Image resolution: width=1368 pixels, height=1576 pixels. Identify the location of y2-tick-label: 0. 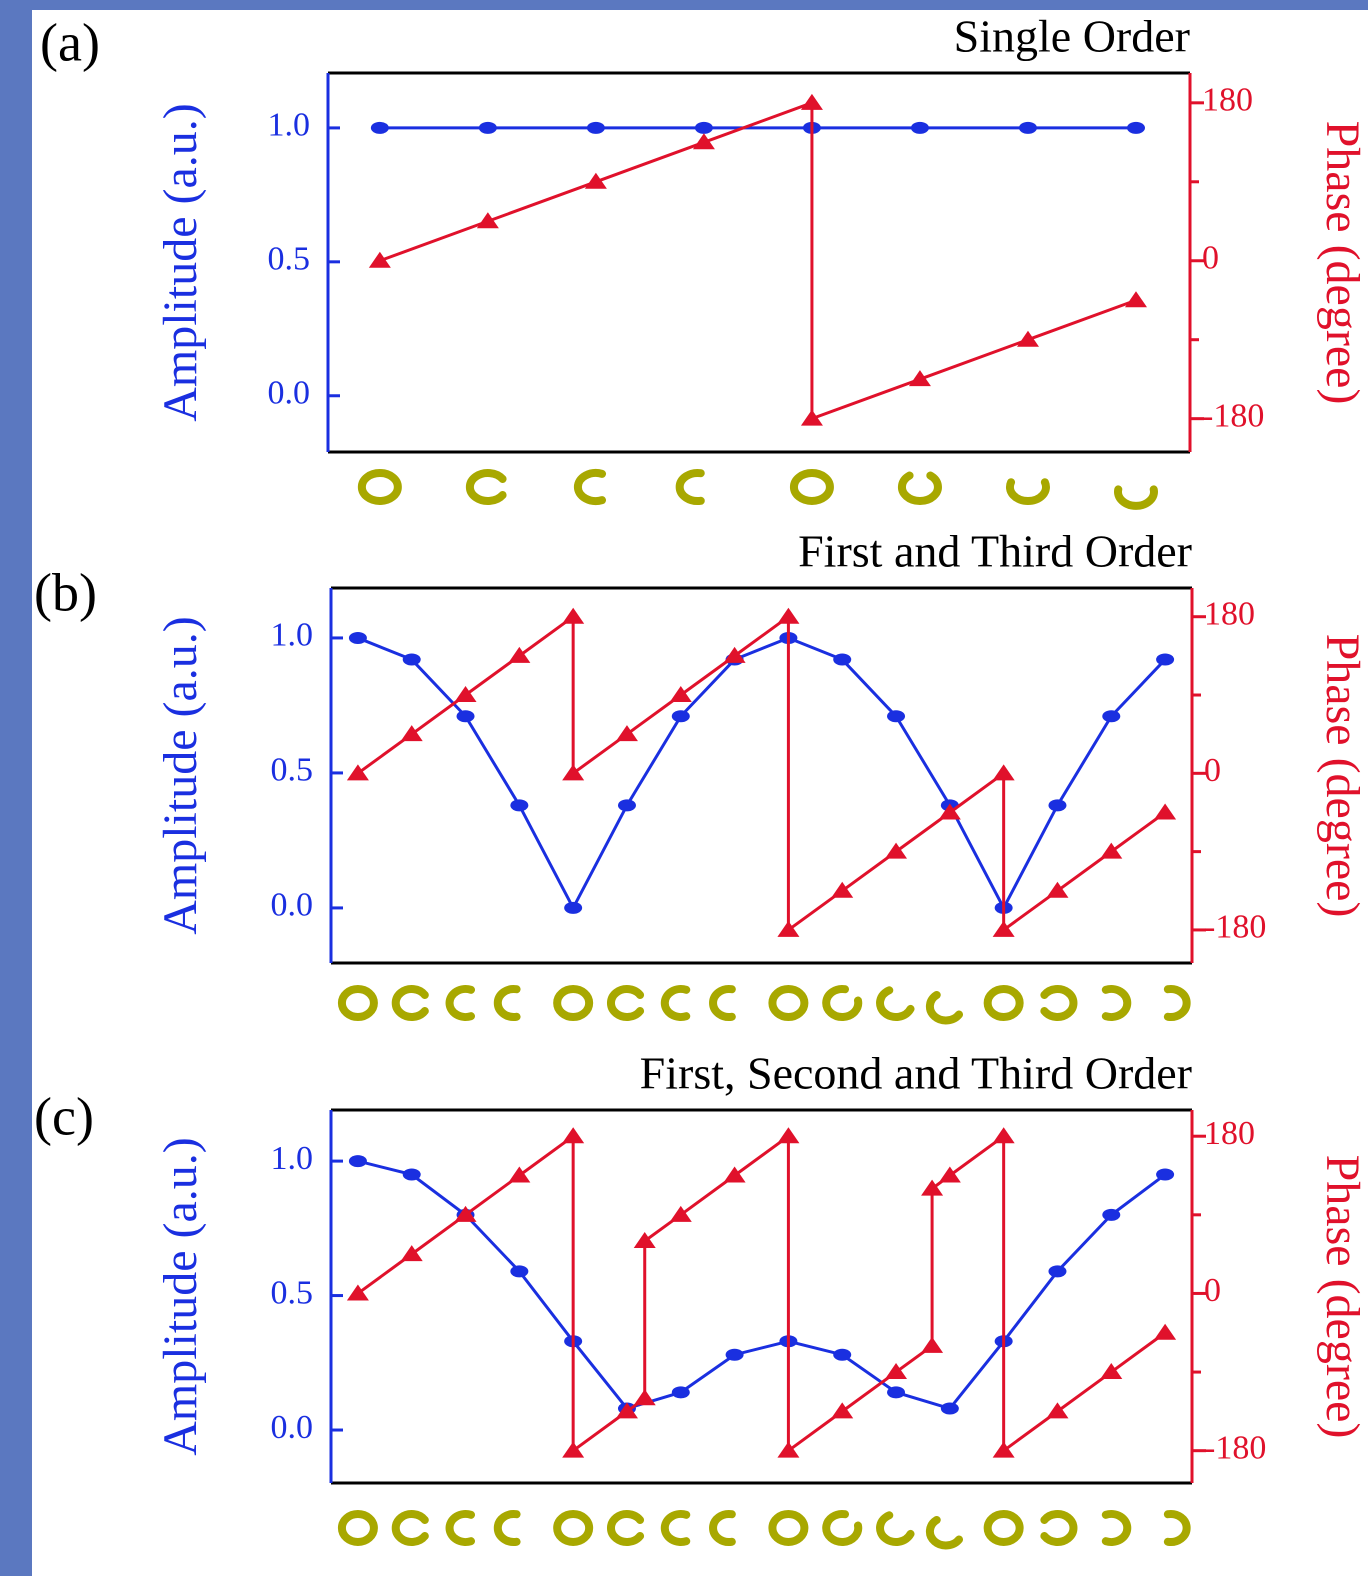
(1212, 1290).